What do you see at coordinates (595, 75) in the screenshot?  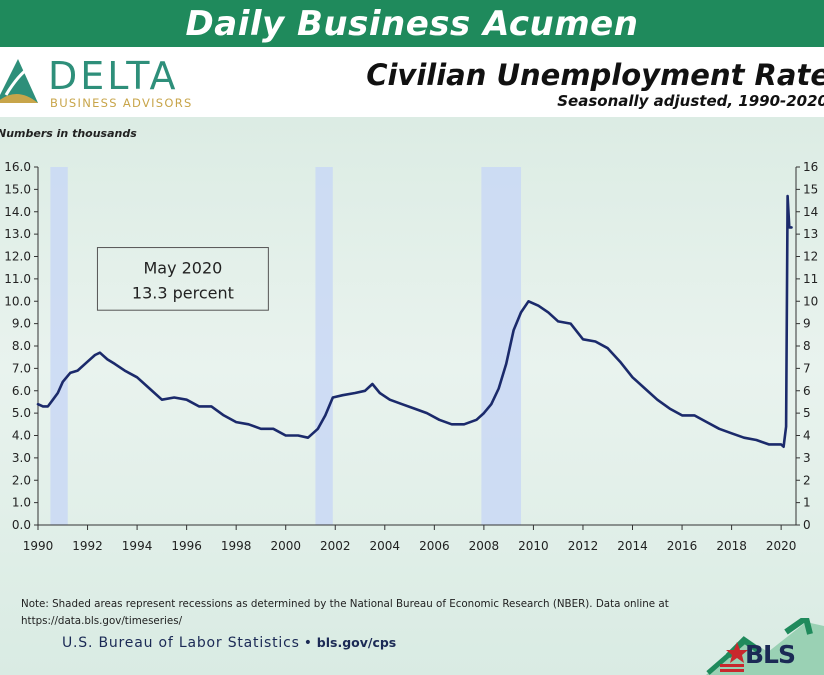 I see `chart-title: Civilian Unemployment Rate` at bounding box center [595, 75].